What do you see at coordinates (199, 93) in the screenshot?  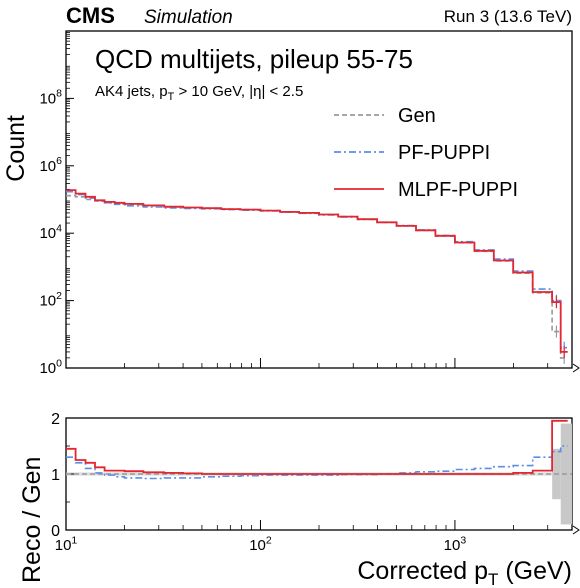 I see `selection-cut: AK4 jets, pT > 10 GeV, |η| < 2.5` at bounding box center [199, 93].